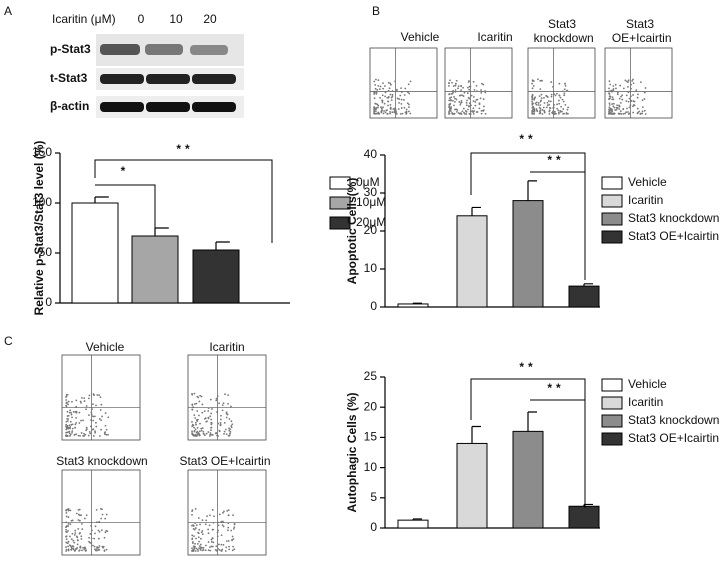 Image resolution: width=727 pixels, height=564 pixels. I want to click on legend-label: 0μM, so click(368, 182).